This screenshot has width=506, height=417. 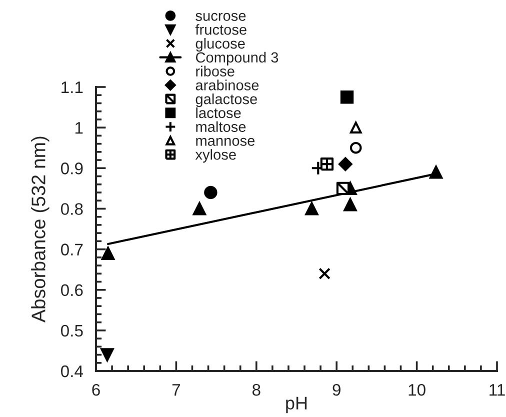 What do you see at coordinates (417, 390) in the screenshot?
I see `x-tick-label: 10` at bounding box center [417, 390].